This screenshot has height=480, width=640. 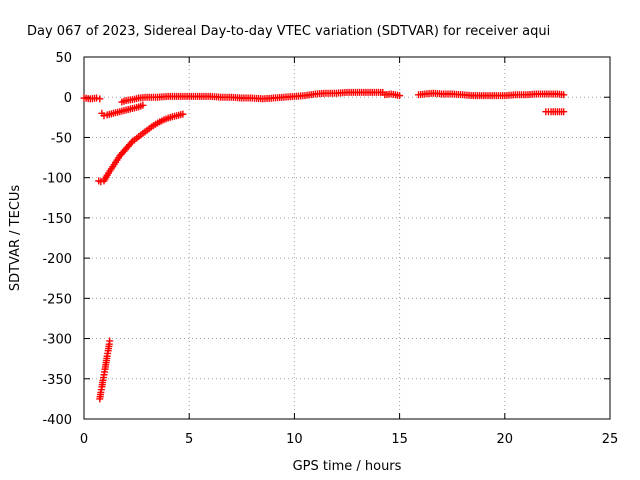 What do you see at coordinates (84, 439) in the screenshot?
I see `x-tick-label: 0` at bounding box center [84, 439].